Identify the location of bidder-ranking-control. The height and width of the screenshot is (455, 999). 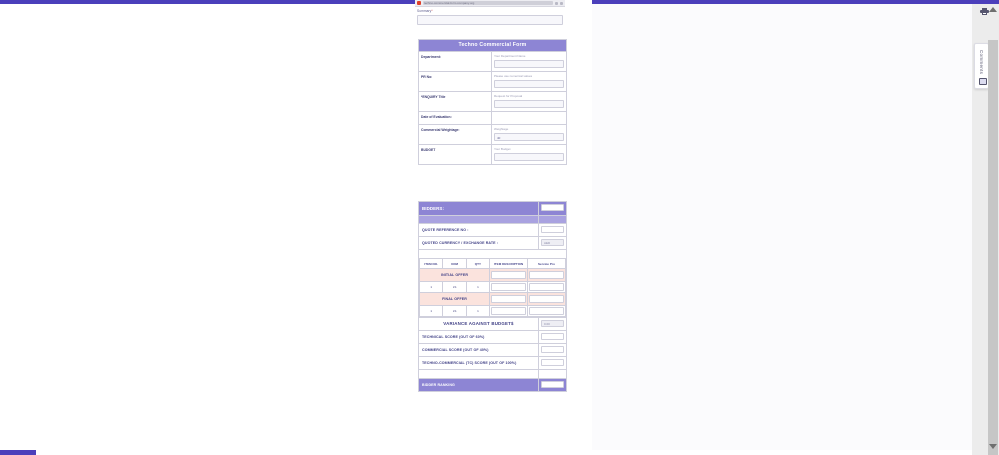
(552, 385).